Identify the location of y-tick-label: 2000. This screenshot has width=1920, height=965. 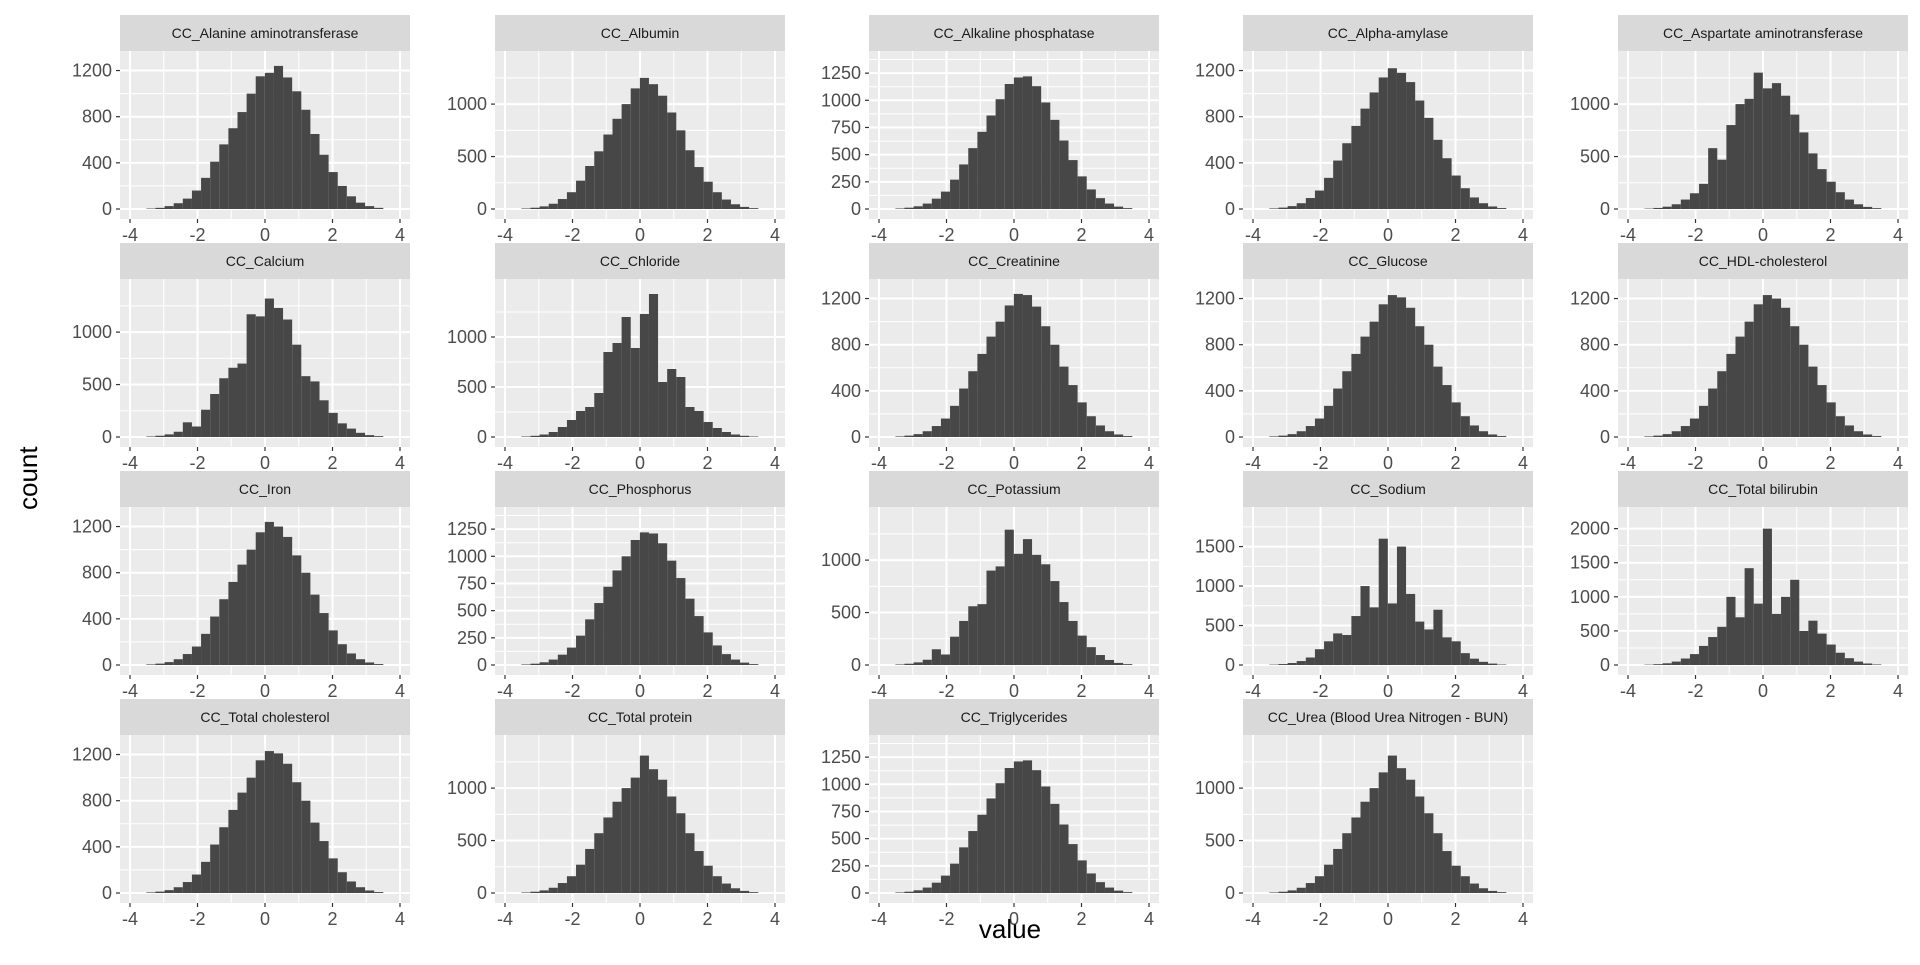
(1590, 529).